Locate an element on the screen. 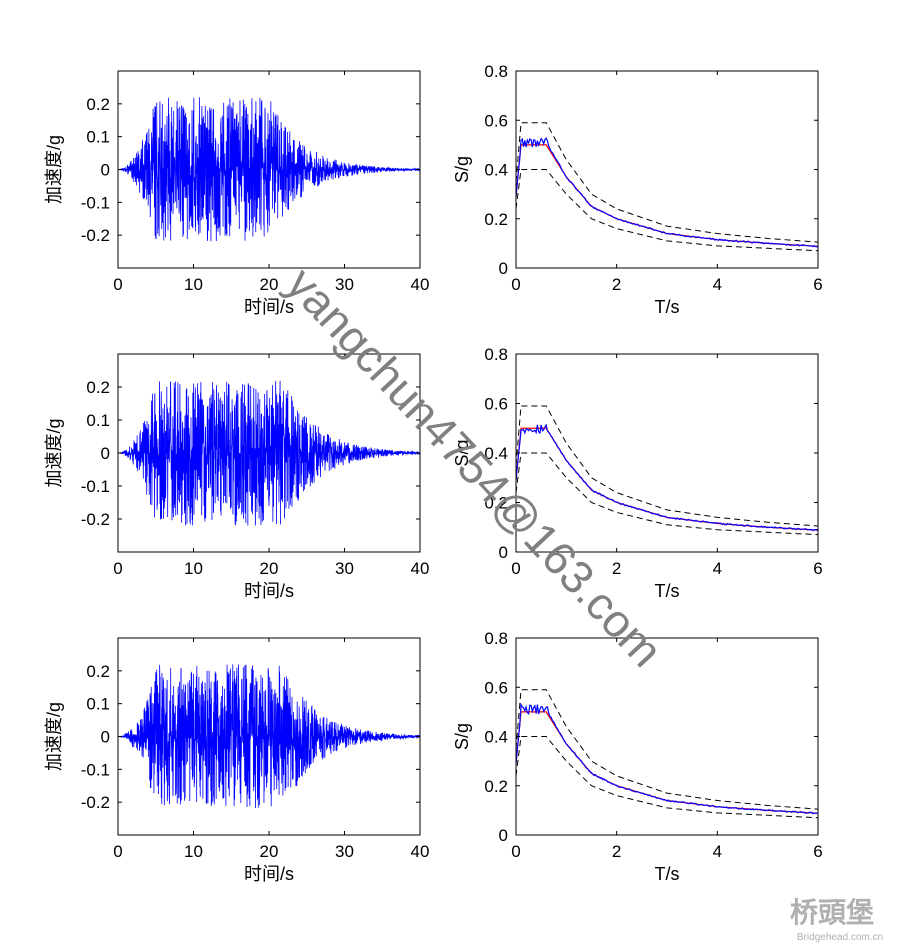 The height and width of the screenshot is (947, 904). chart-panel-3: 0 10 20 30 40 -0.2 -0.1 0 0.1 0.2 时间/s 加速度/g is located at coordinates (237, 477).